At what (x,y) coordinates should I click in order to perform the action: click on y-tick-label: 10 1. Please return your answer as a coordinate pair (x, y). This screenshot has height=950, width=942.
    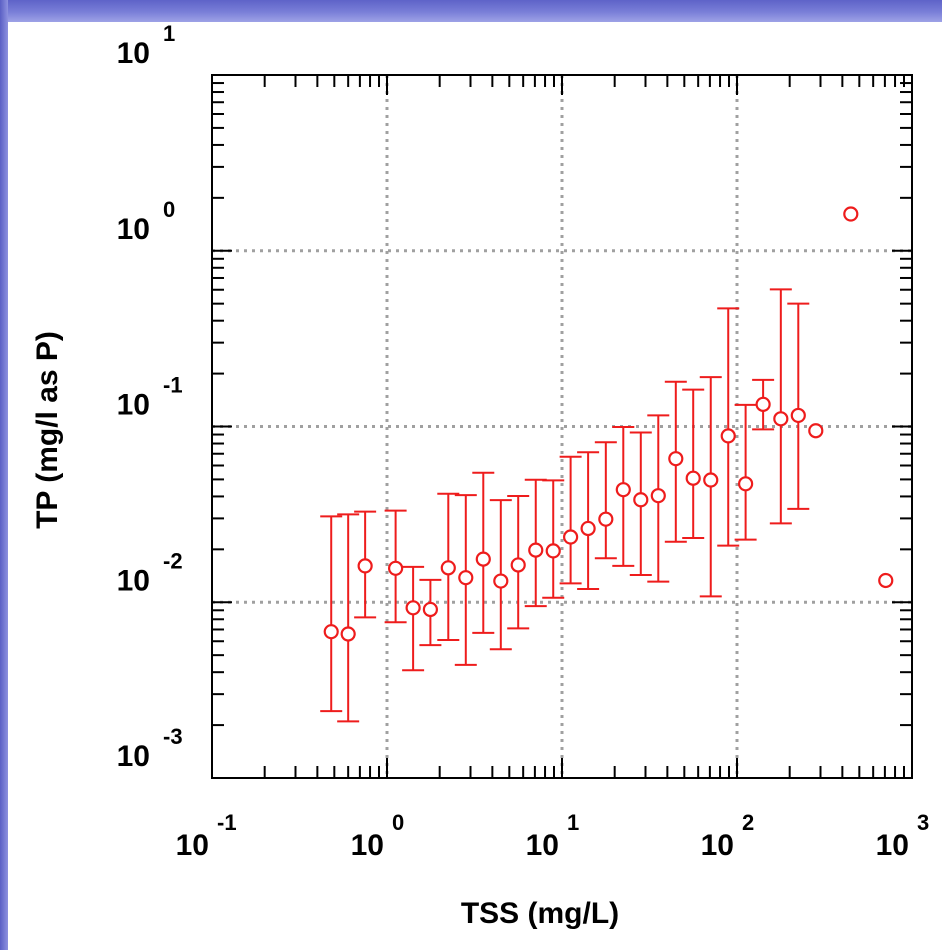
    Looking at the image, I should click on (146, 45).